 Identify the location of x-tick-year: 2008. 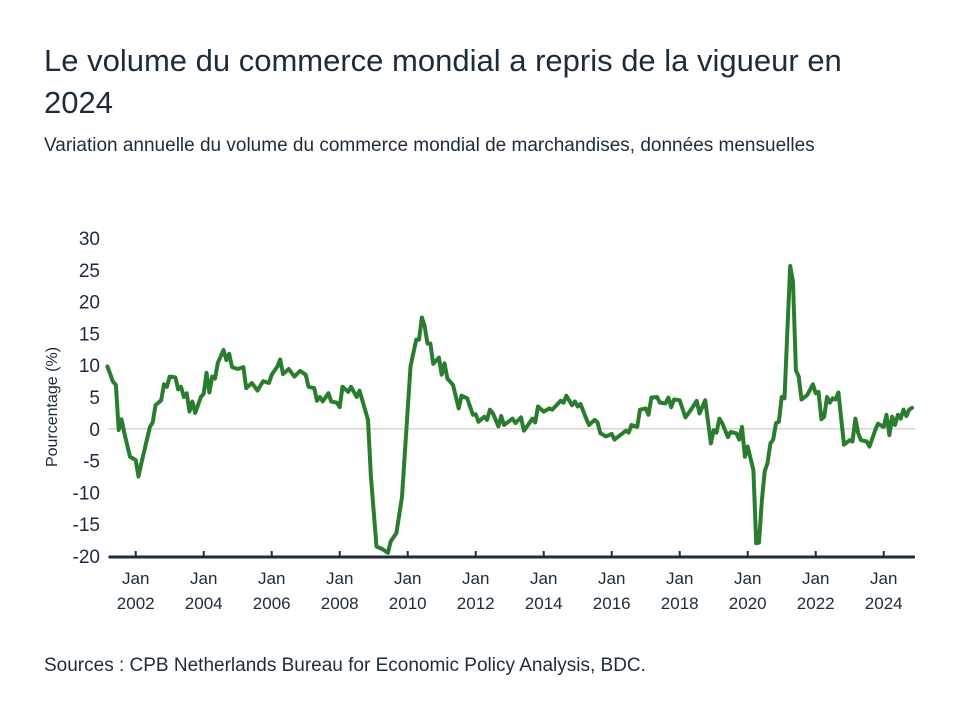
(340, 603).